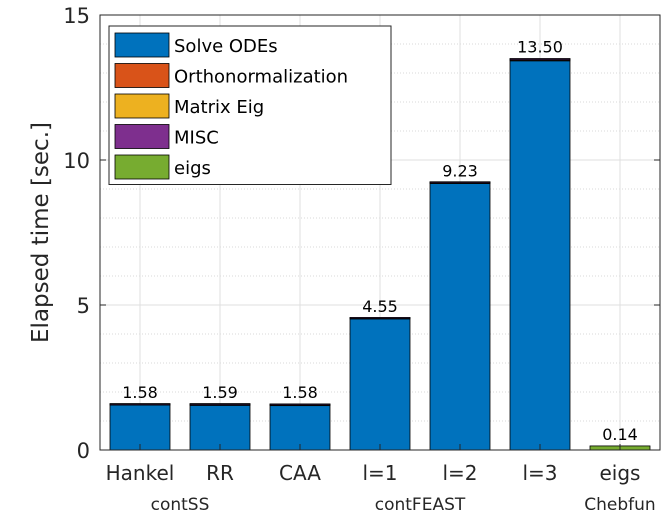  What do you see at coordinates (620, 473) in the screenshot?
I see `x-tick-label: eigs` at bounding box center [620, 473].